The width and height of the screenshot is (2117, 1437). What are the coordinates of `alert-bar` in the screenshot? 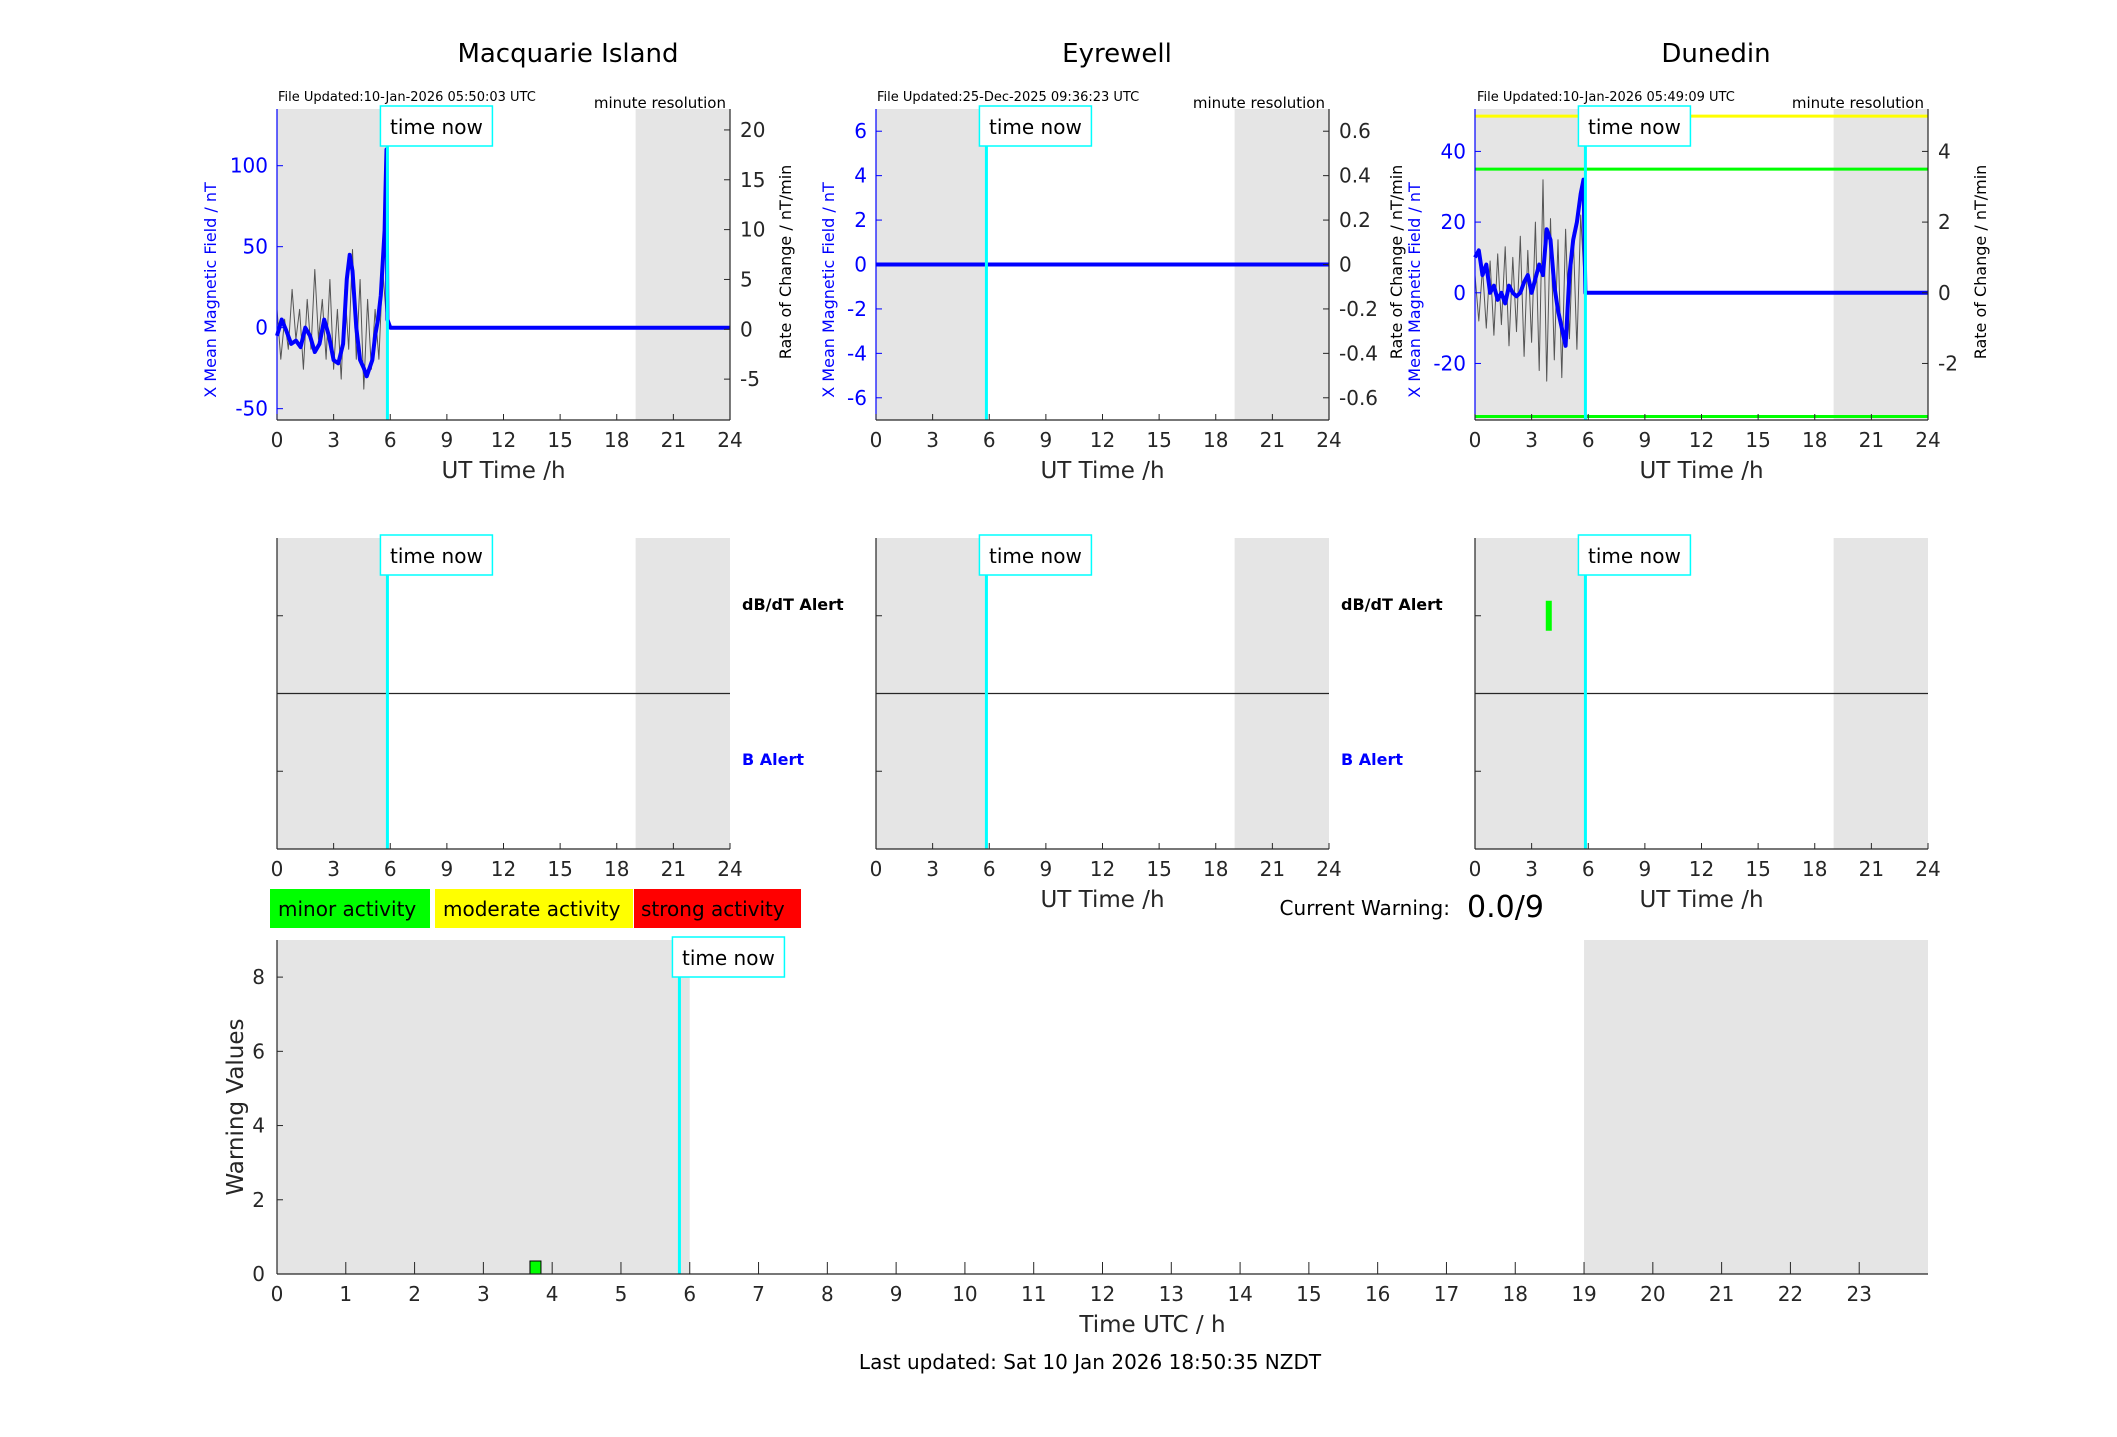 It's located at (1548, 615).